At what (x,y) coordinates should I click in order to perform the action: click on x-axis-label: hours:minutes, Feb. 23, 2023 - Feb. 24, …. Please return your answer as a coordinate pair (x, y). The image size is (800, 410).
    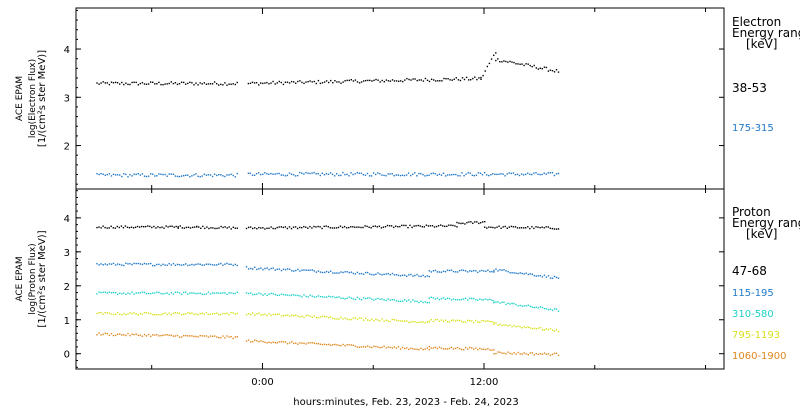
    Looking at the image, I should click on (405, 402).